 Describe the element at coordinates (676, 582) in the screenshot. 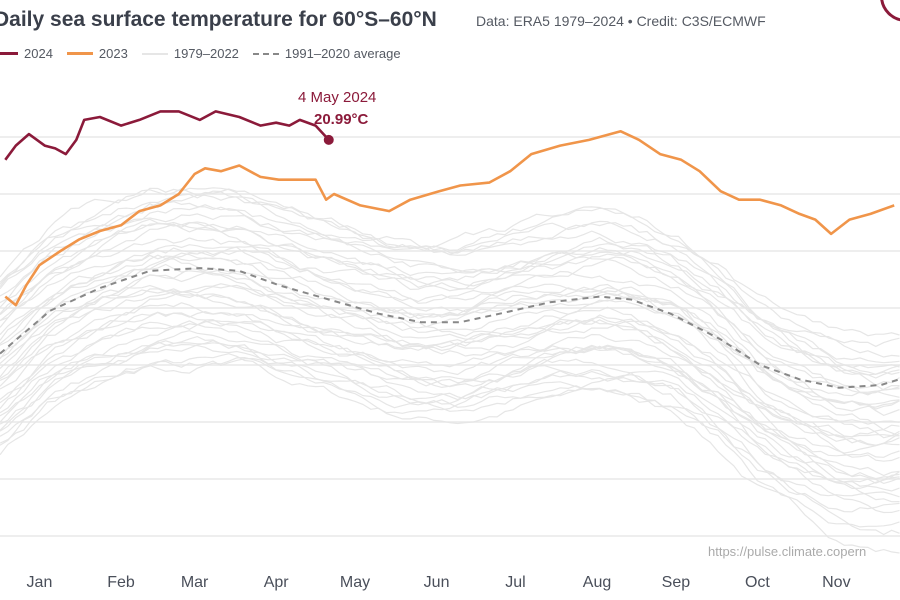

I see `x-tick-label: Sep` at that location.